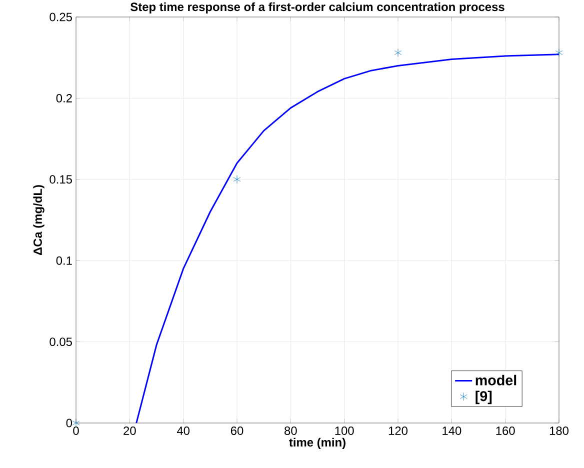 This screenshot has width=584, height=468. I want to click on y-tick-label: 0.25, so click(61, 17).